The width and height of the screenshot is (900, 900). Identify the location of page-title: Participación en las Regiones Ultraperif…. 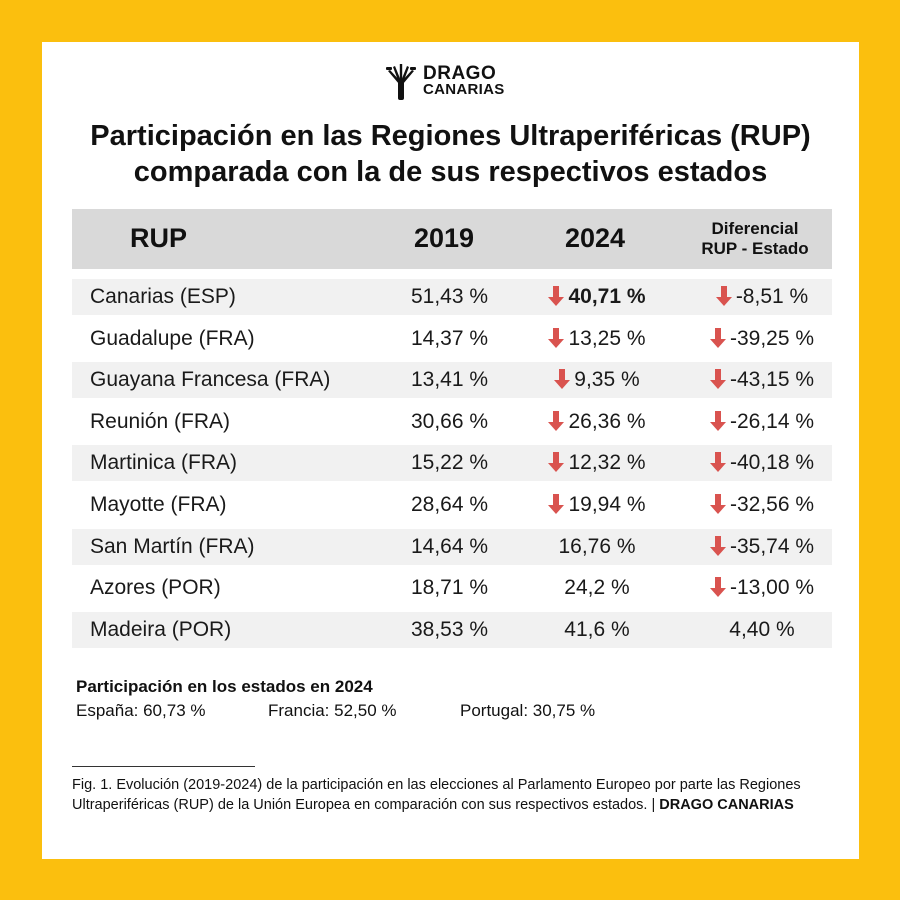
(450, 154).